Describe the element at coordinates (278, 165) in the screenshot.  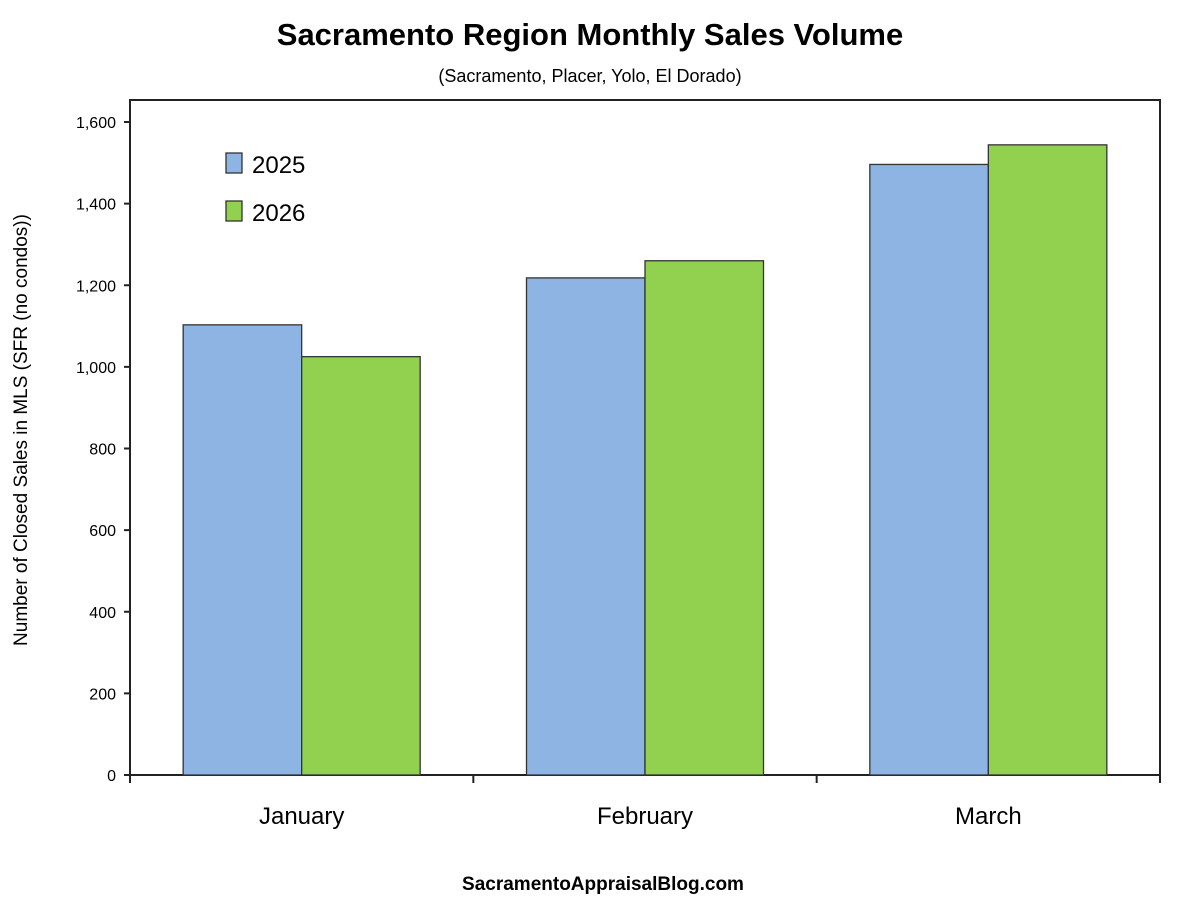
I see `legend-label: 2025` at that location.